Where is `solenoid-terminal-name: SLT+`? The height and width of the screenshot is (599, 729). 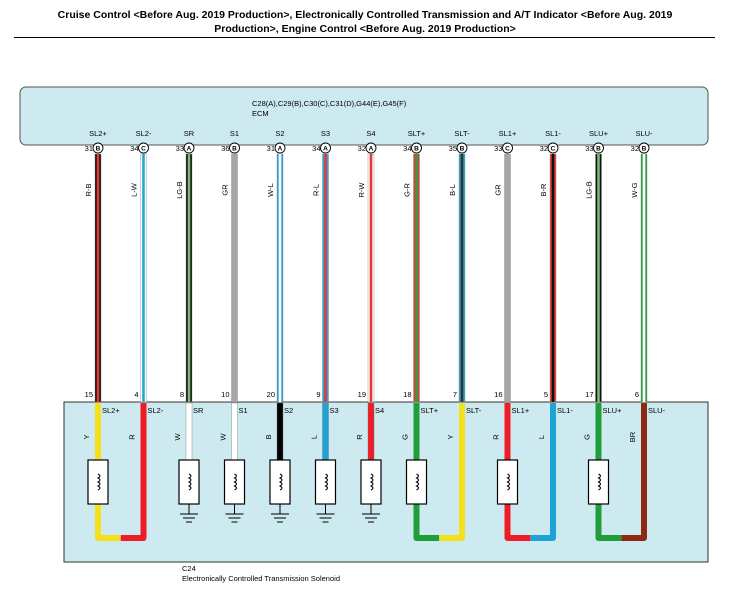 solenoid-terminal-name: SLT+ is located at coordinates (430, 410).